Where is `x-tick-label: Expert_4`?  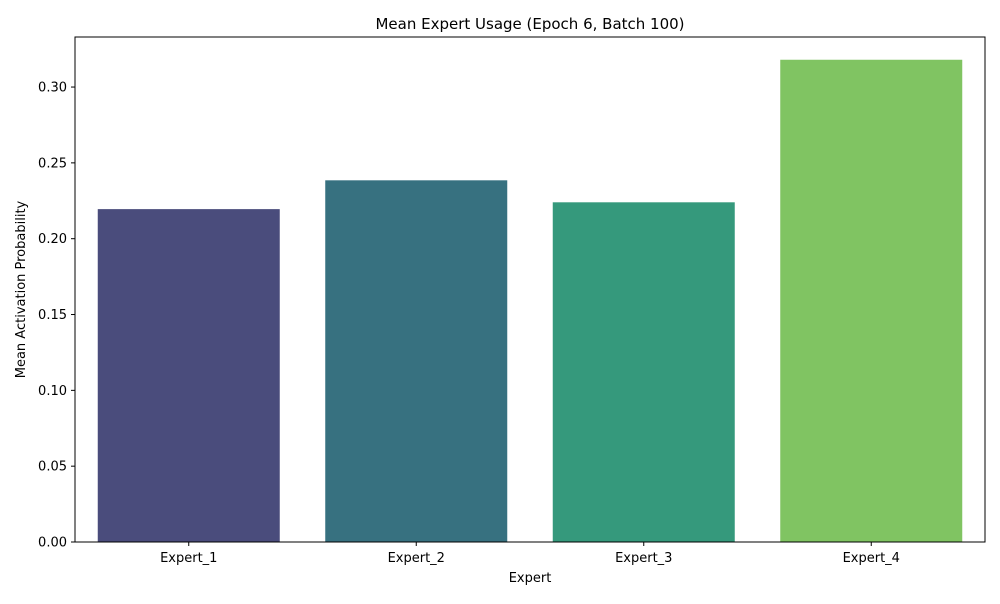
x-tick-label: Expert_4 is located at coordinates (871, 558).